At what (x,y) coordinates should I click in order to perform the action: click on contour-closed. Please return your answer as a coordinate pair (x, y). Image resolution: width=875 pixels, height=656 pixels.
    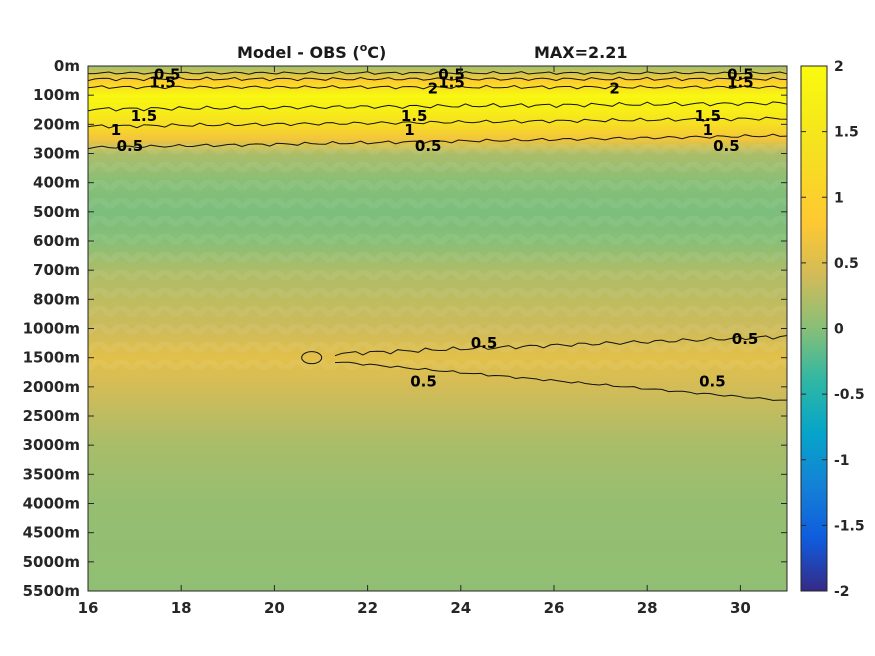
    Looking at the image, I should click on (312, 358).